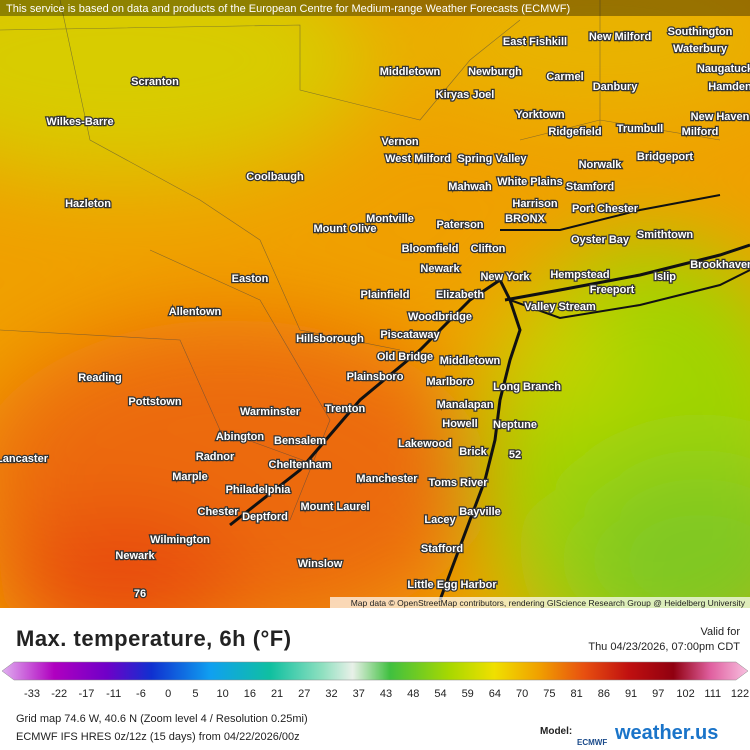 Image resolution: width=750 pixels, height=750 pixels. Describe the element at coordinates (540, 115) in the screenshot. I see `place-label: Yorktown` at that location.